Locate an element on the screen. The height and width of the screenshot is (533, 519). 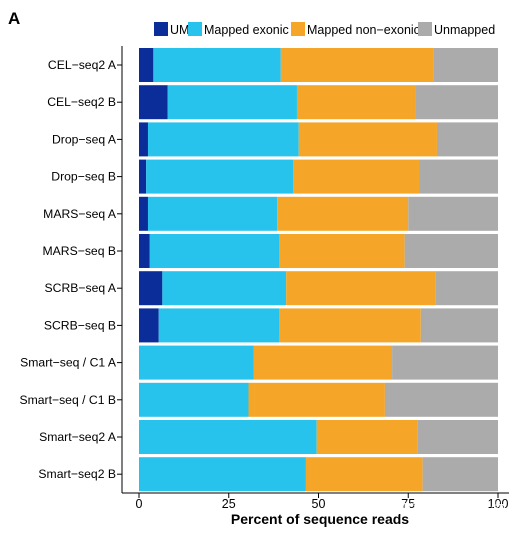
legend-item-unmapped: Unmapped is located at coordinates (456, 29).